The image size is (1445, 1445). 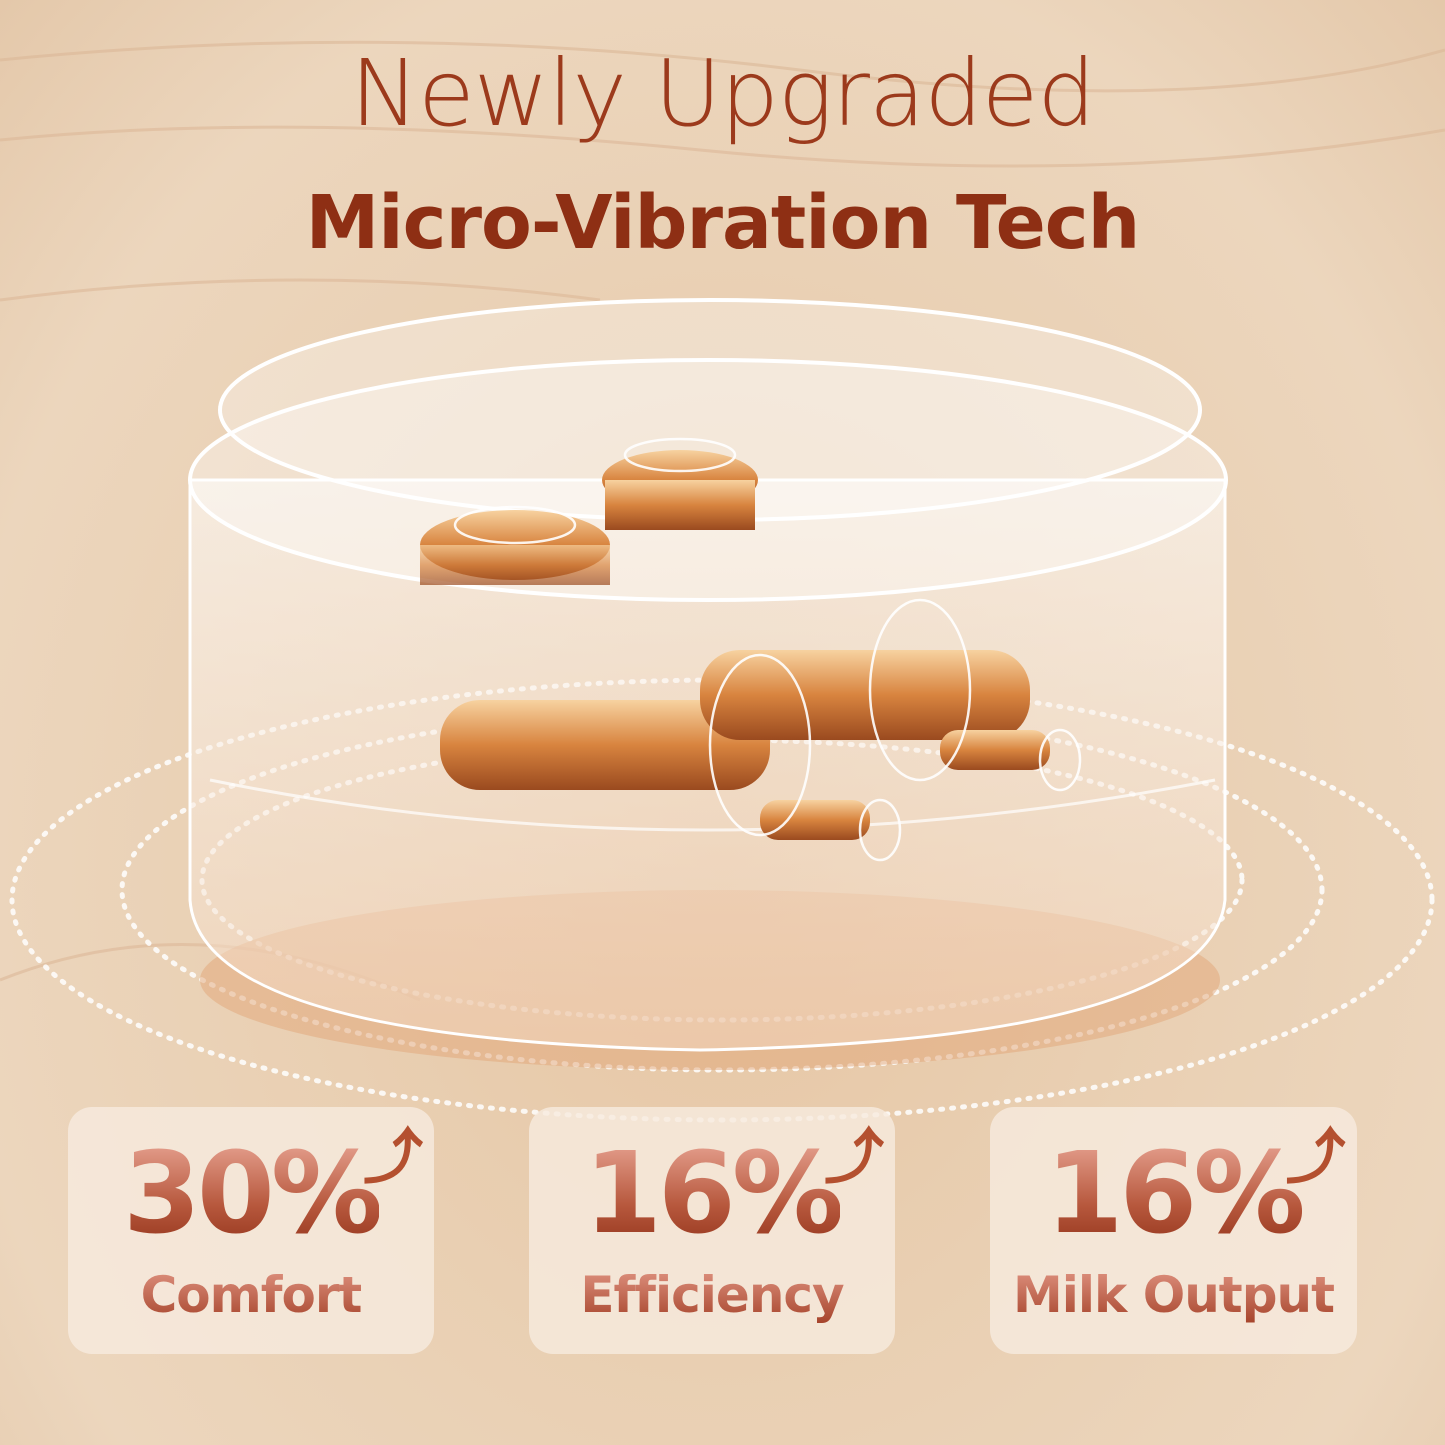 I want to click on headline-line1: Newly Upgraded, so click(x=722, y=93).